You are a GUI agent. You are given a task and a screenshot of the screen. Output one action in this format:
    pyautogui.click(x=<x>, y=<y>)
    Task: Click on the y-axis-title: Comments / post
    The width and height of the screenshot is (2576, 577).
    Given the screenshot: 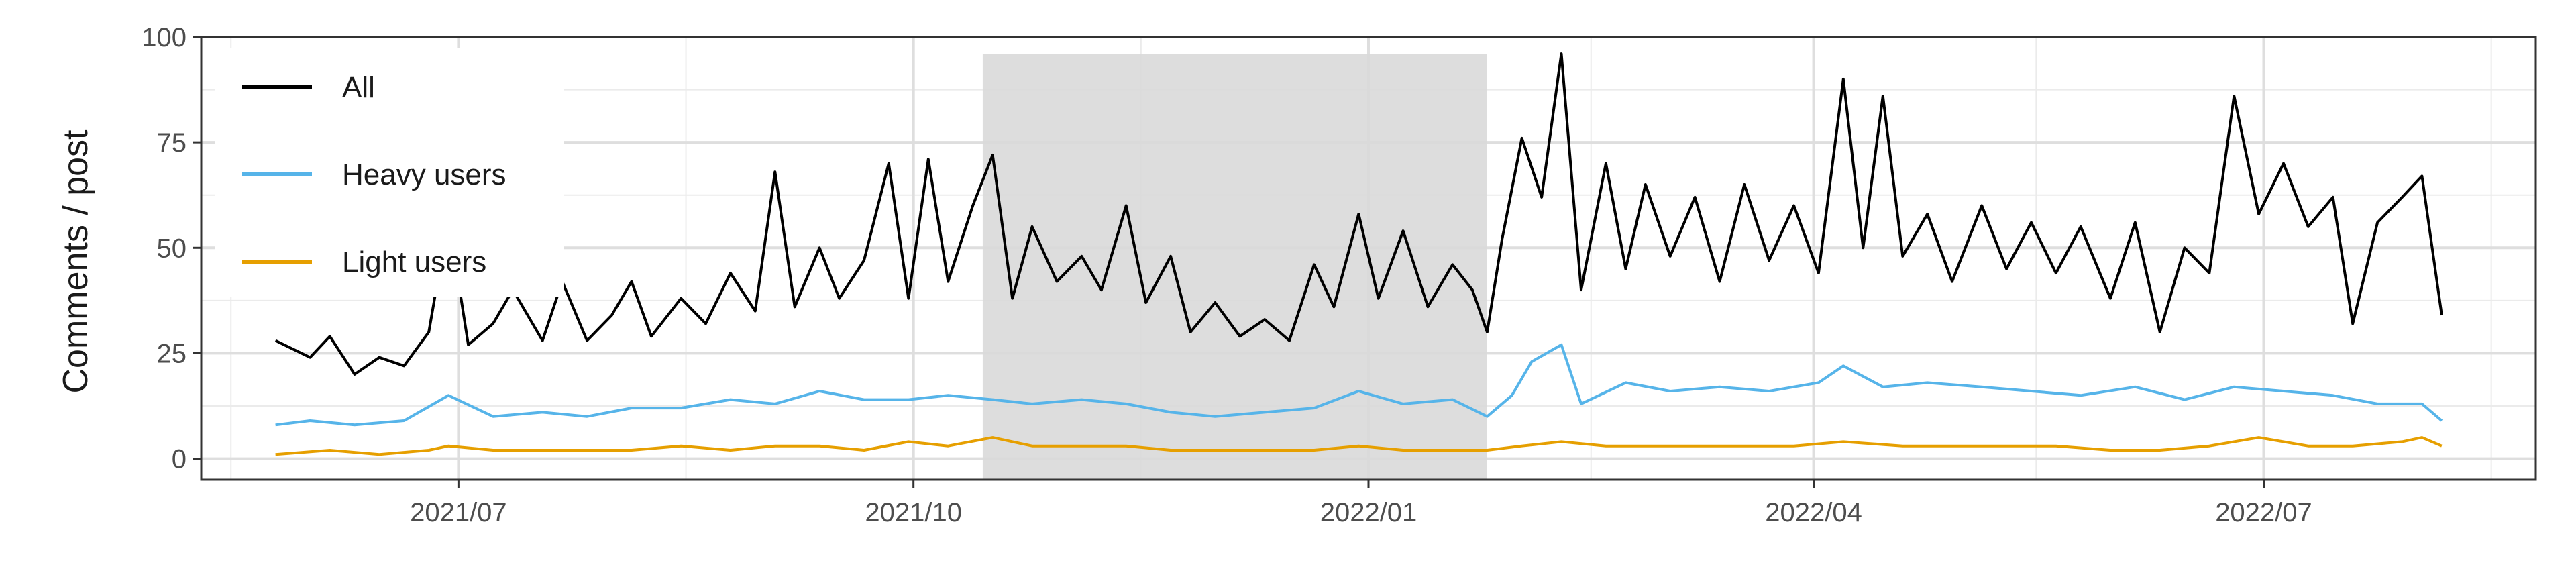 What is the action you would take?
    pyautogui.click(x=75, y=261)
    